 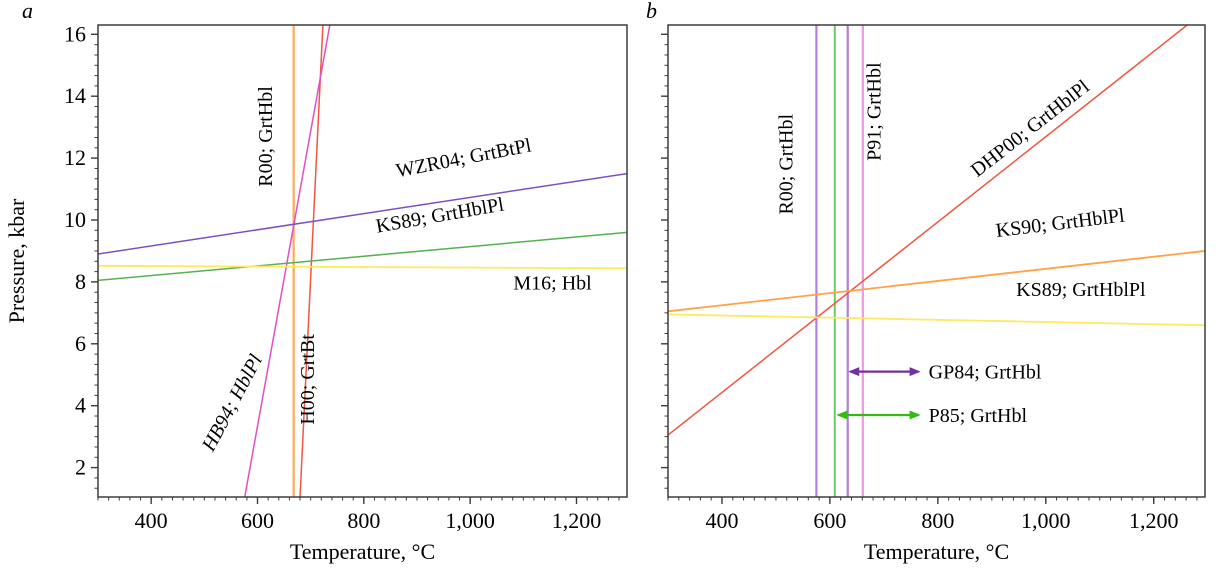 I want to click on y-tick-label: 4, so click(x=80, y=405).